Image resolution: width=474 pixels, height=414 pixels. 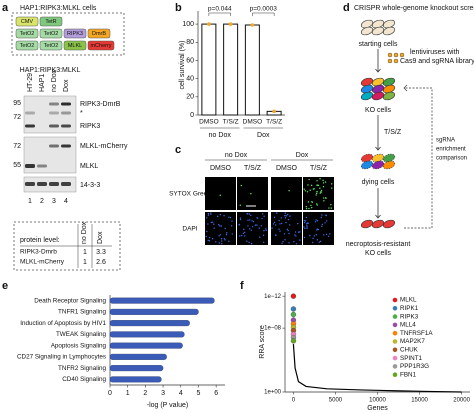 What do you see at coordinates (190, 42) in the screenshot?
I see `y-tick-label: 80` at bounding box center [190, 42].